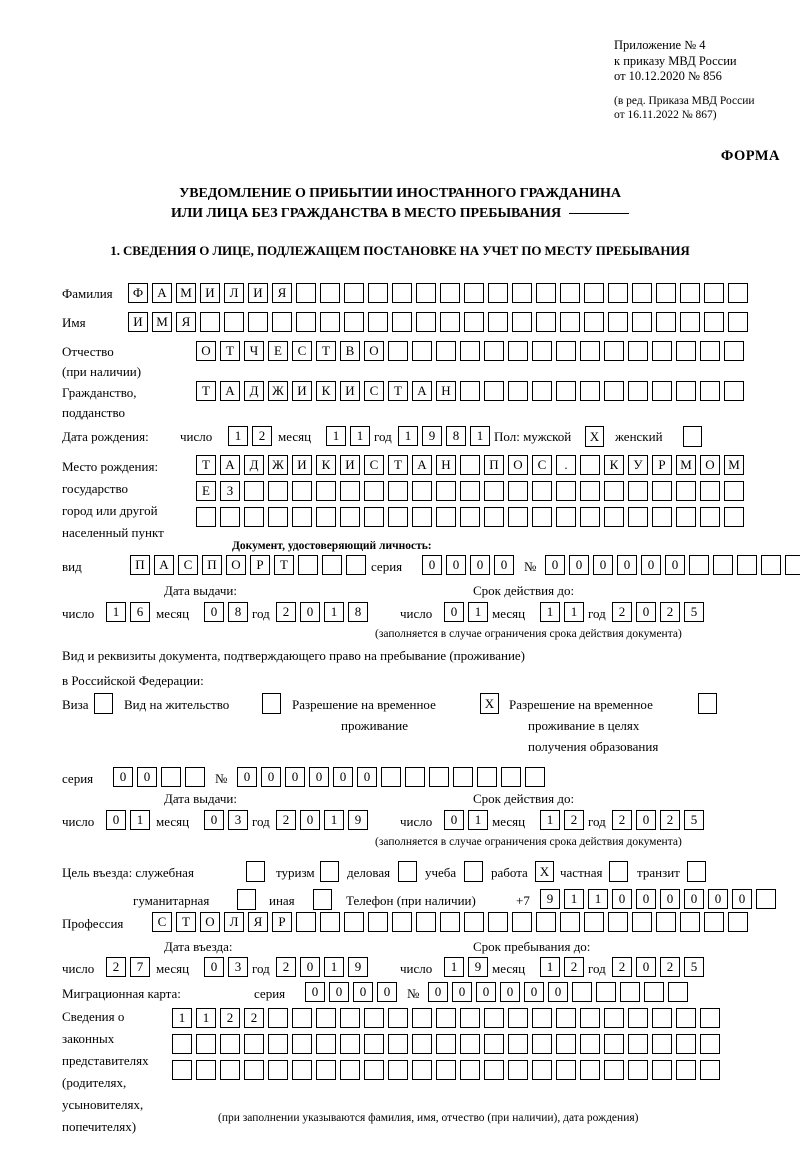 The width and height of the screenshot is (800, 1163). What do you see at coordinates (692, 436) in the screenshot?
I see `sex-female-checkbox` at bounding box center [692, 436].